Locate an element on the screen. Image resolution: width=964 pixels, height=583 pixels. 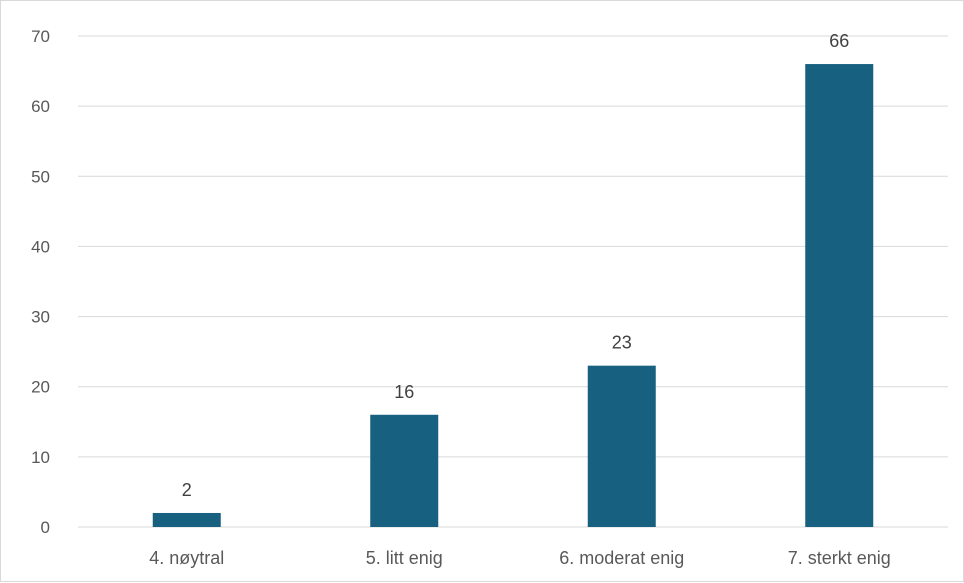
y-tick-label: 10 is located at coordinates (40, 457).